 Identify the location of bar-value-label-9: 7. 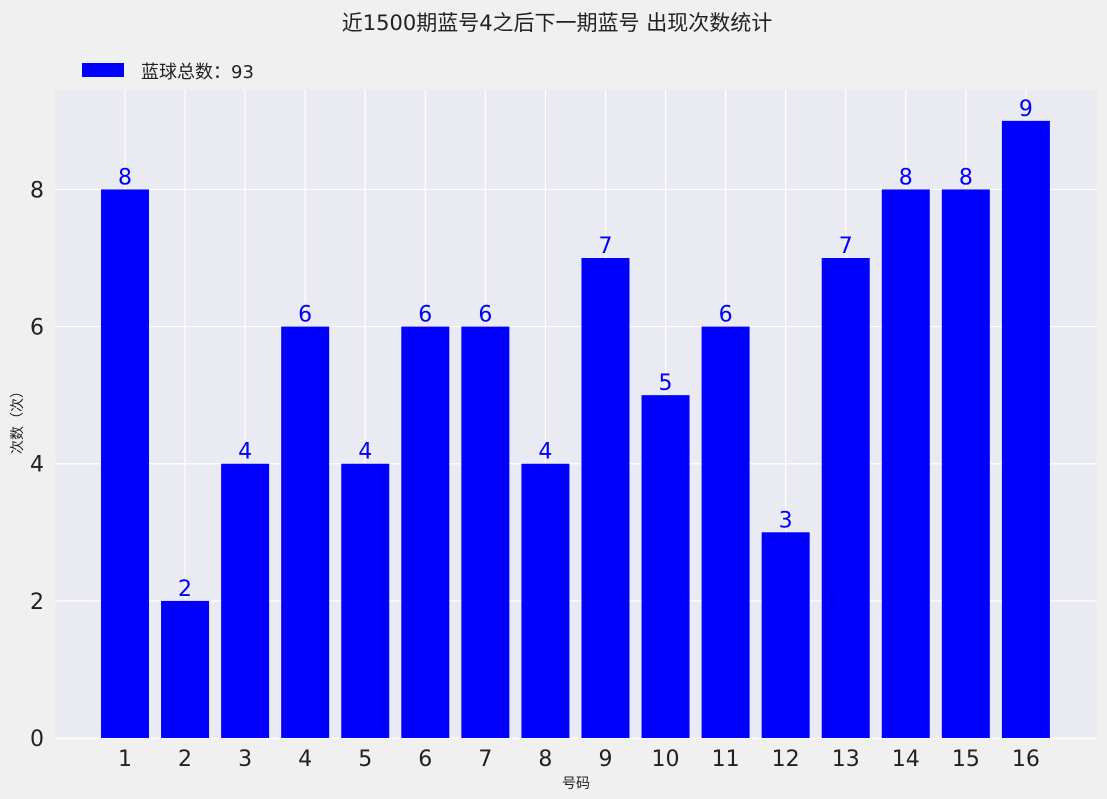
(605, 246).